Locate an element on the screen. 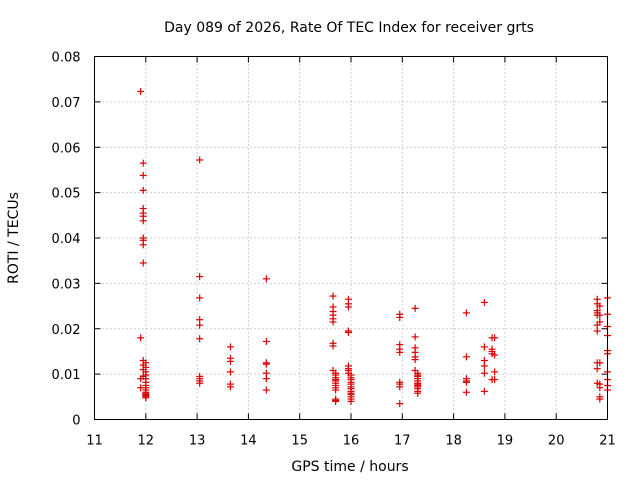 Image resolution: width=640 pixels, height=480 pixels. x-tick-label: 18 is located at coordinates (453, 441).